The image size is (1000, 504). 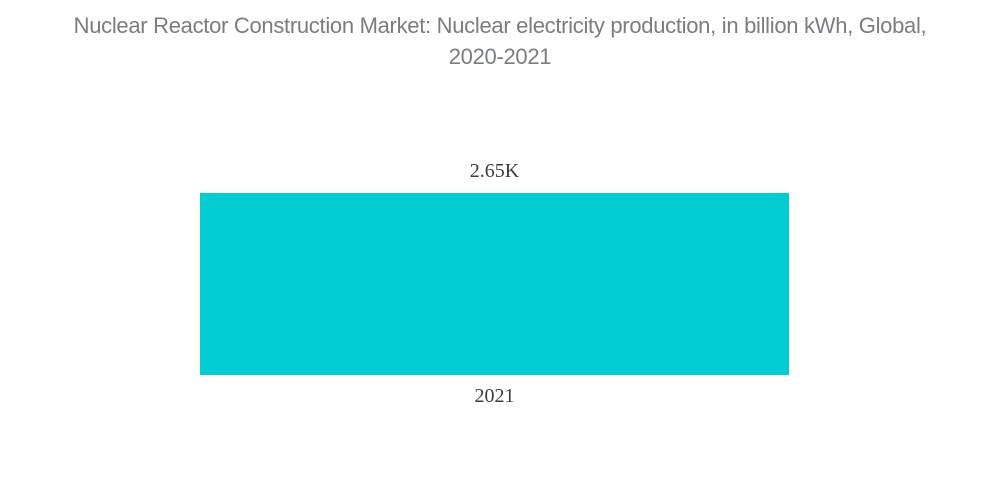 What do you see at coordinates (500, 41) in the screenshot?
I see `chart-title: Nuclear Reactor Construction Market` at bounding box center [500, 41].